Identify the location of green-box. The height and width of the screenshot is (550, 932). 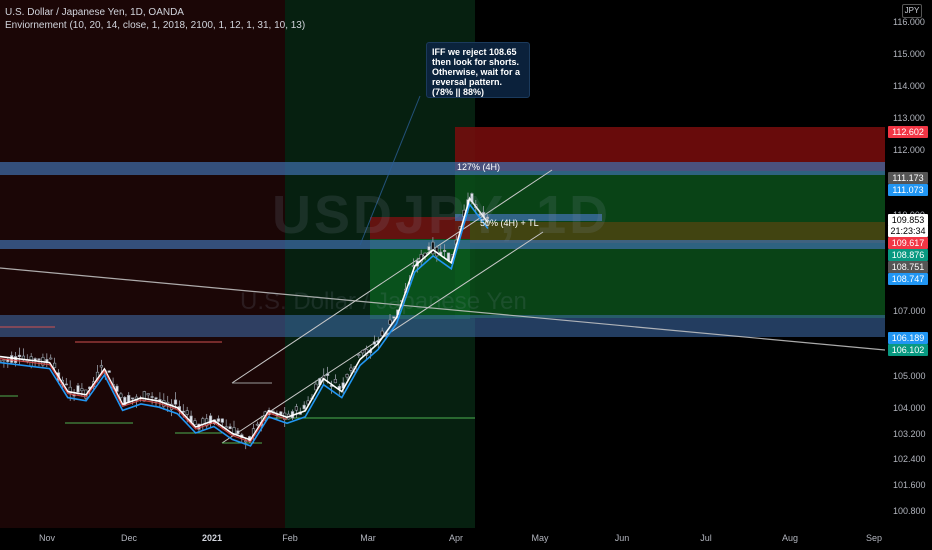
(420, 279).